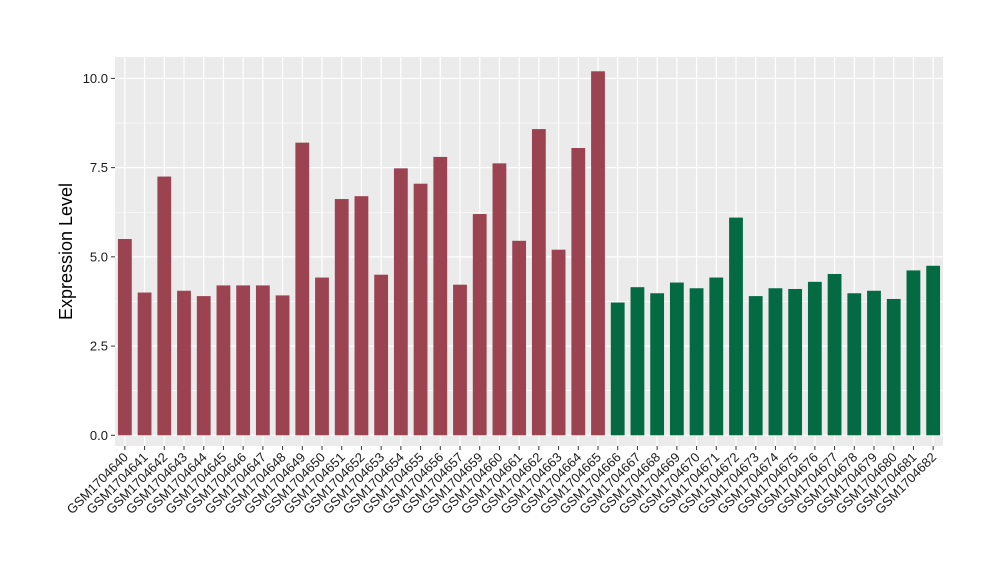 This screenshot has width=1000, height=585. Describe the element at coordinates (99, 167) in the screenshot. I see `y-tick-label: 7.5` at that location.